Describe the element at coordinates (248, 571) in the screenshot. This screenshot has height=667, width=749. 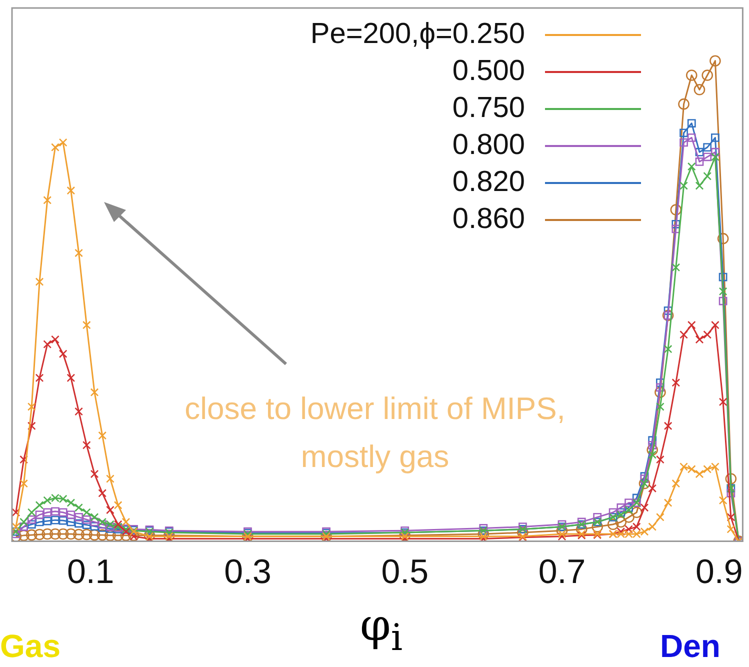
I see `x-tick-label: 0.3` at that location.